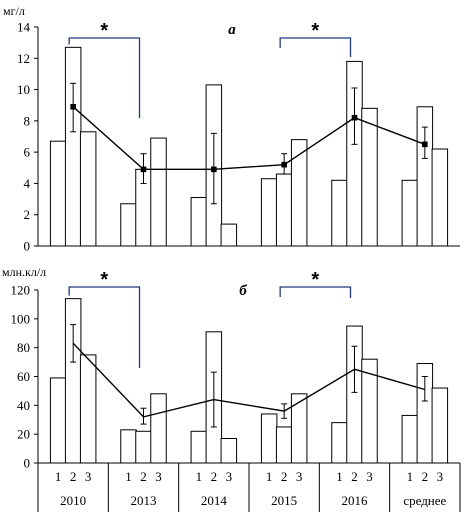  Describe the element at coordinates (21, 318) in the screenshot. I see `y-tick-label: 100` at that location.